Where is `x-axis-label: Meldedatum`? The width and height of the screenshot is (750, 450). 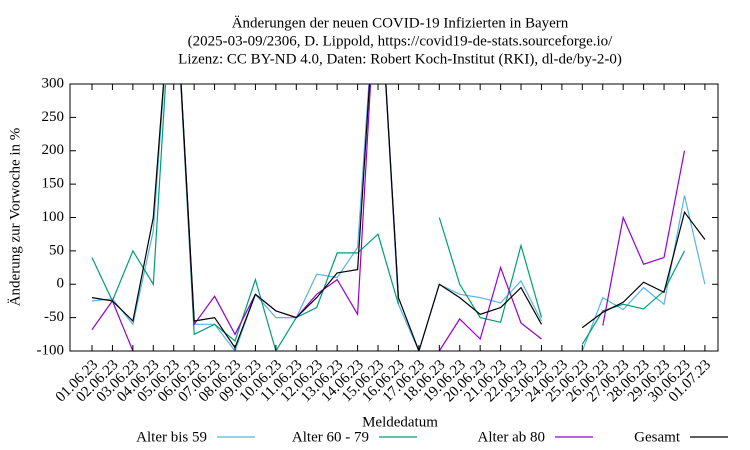
x-axis-label: Meldedatum is located at coordinates (400, 422).